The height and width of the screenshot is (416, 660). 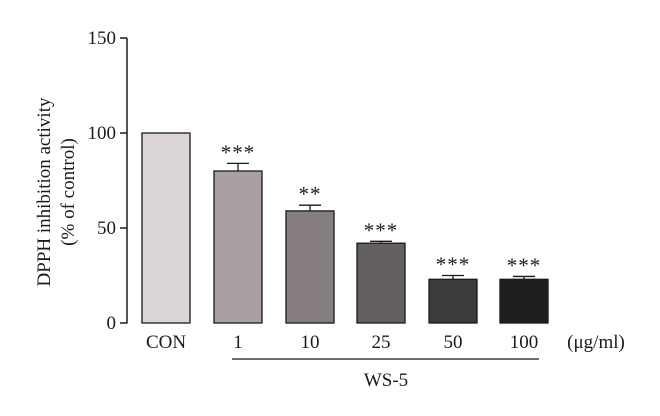 What do you see at coordinates (102, 38) in the screenshot?
I see `y-tick-label-150: 150` at bounding box center [102, 38].